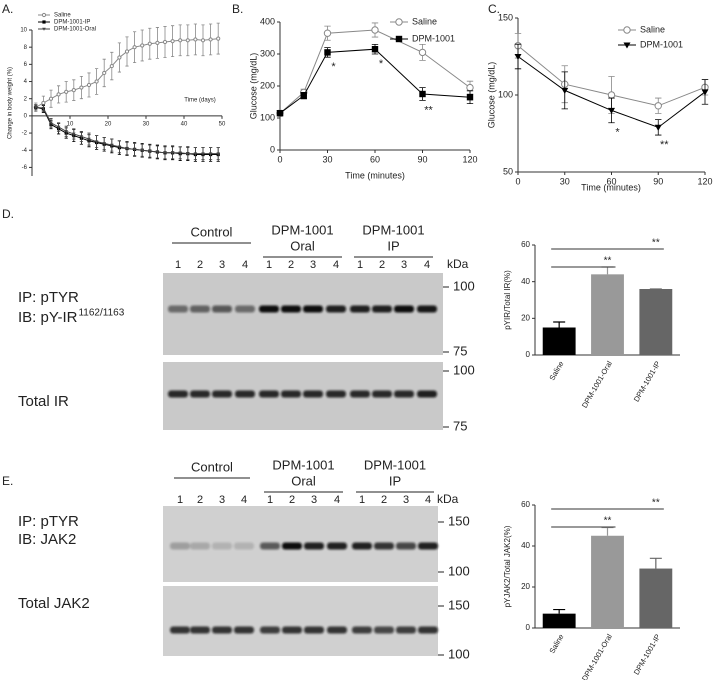 The height and width of the screenshot is (680, 713). Describe the element at coordinates (253, 86) in the screenshot. I see `y-axis-label: Glucose (mg/dL)` at that location.